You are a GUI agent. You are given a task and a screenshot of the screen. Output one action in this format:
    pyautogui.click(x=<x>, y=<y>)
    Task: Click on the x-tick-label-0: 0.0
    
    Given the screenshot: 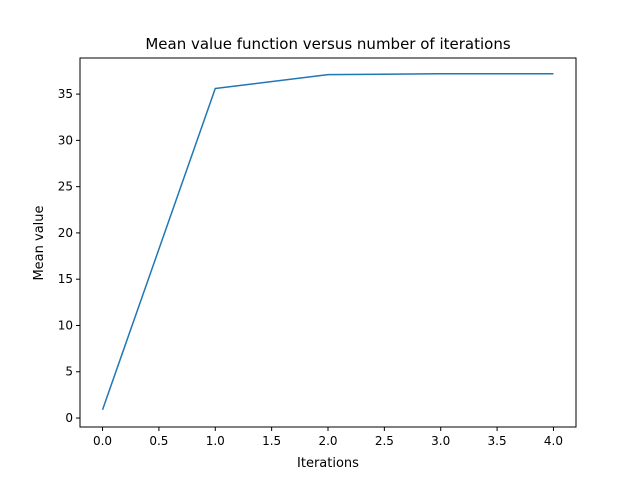 What is the action you would take?
    pyautogui.click(x=102, y=441)
    